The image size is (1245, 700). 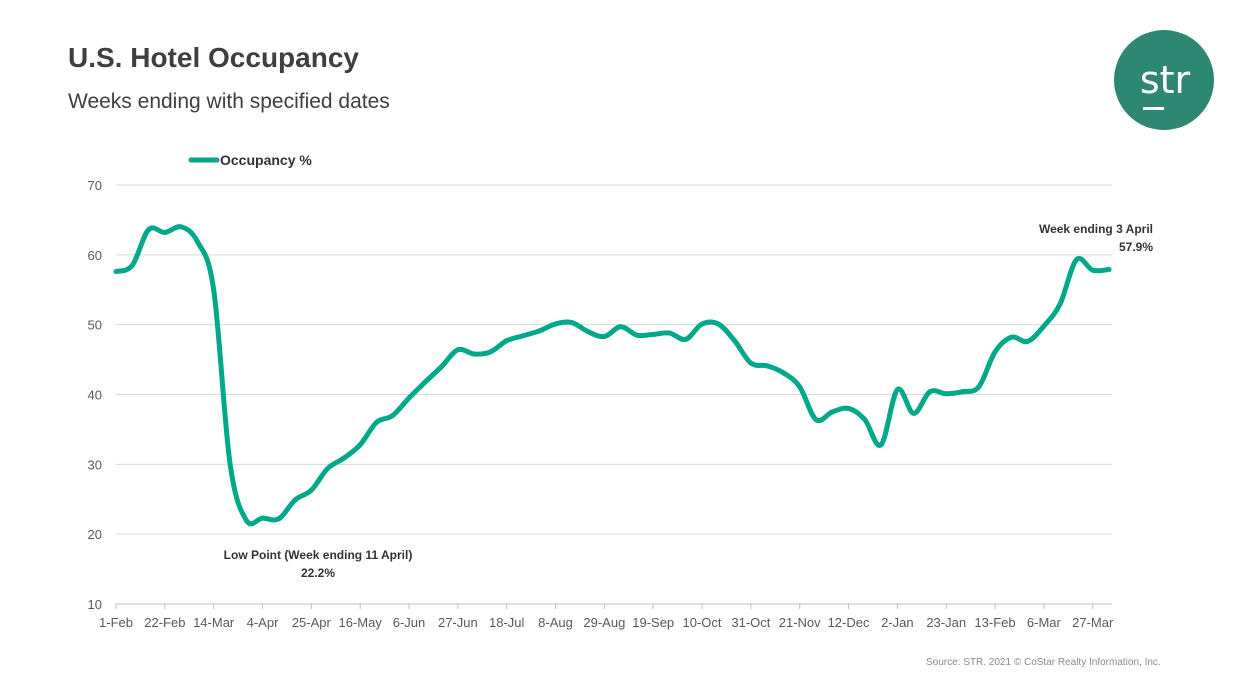 I want to click on str-logo: str, so click(x=1164, y=80).